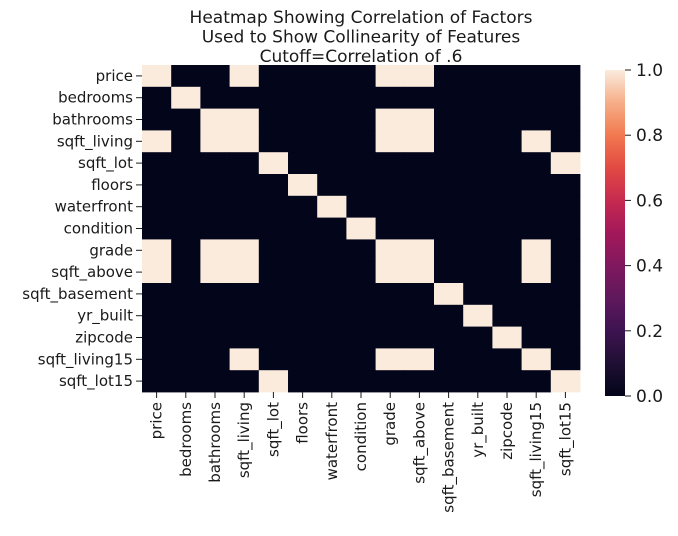 This screenshot has width=678, height=536. What do you see at coordinates (273, 429) in the screenshot?
I see `x-tick-label: sqft_lot` at bounding box center [273, 429].